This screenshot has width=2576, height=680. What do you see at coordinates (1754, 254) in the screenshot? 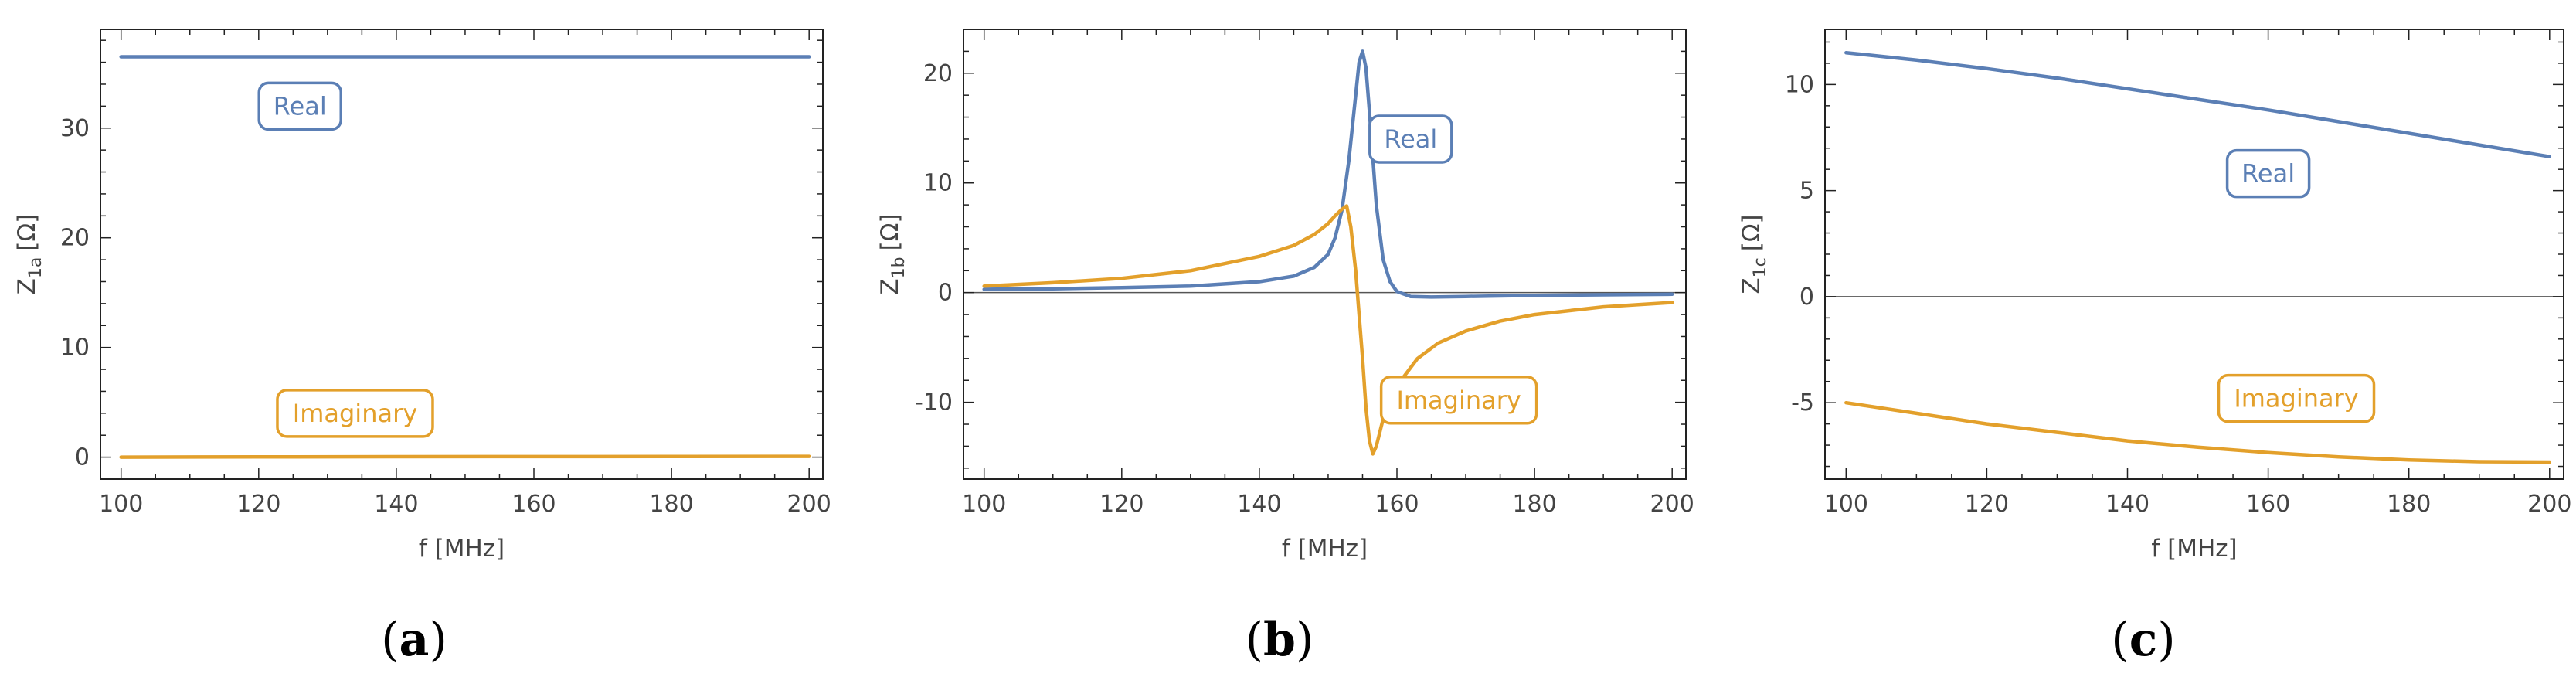
I see `y-axis-title: Z1c [Ω]` at bounding box center [1754, 254].